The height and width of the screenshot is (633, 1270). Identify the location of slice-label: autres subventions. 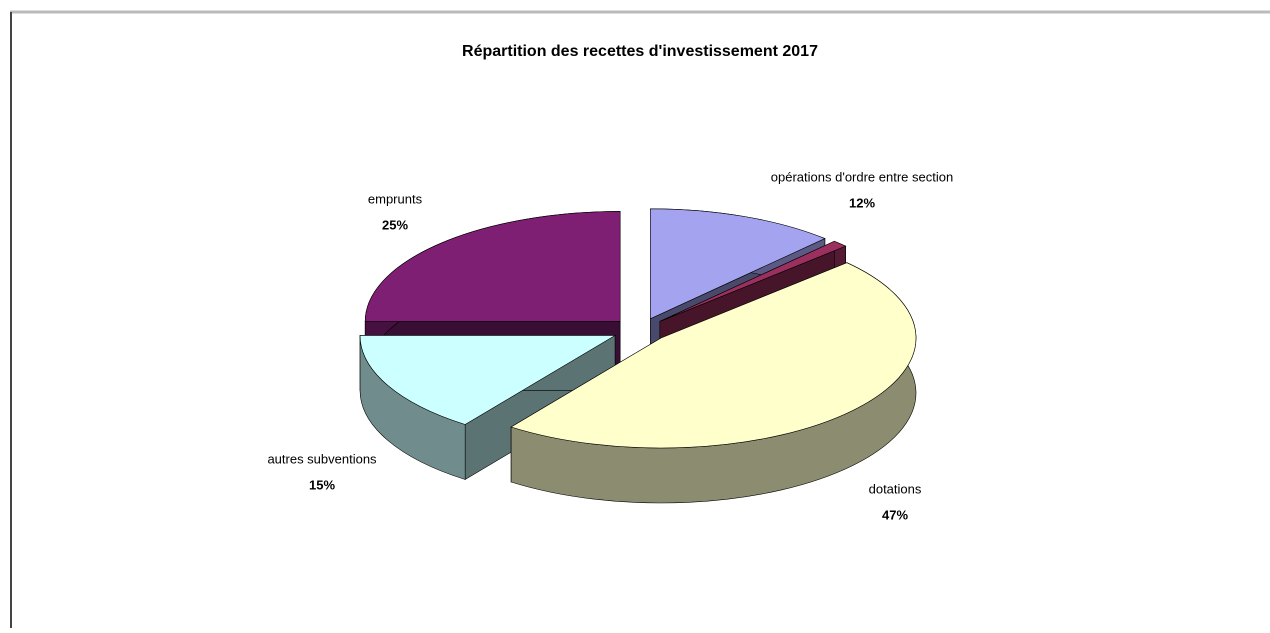
(322, 458).